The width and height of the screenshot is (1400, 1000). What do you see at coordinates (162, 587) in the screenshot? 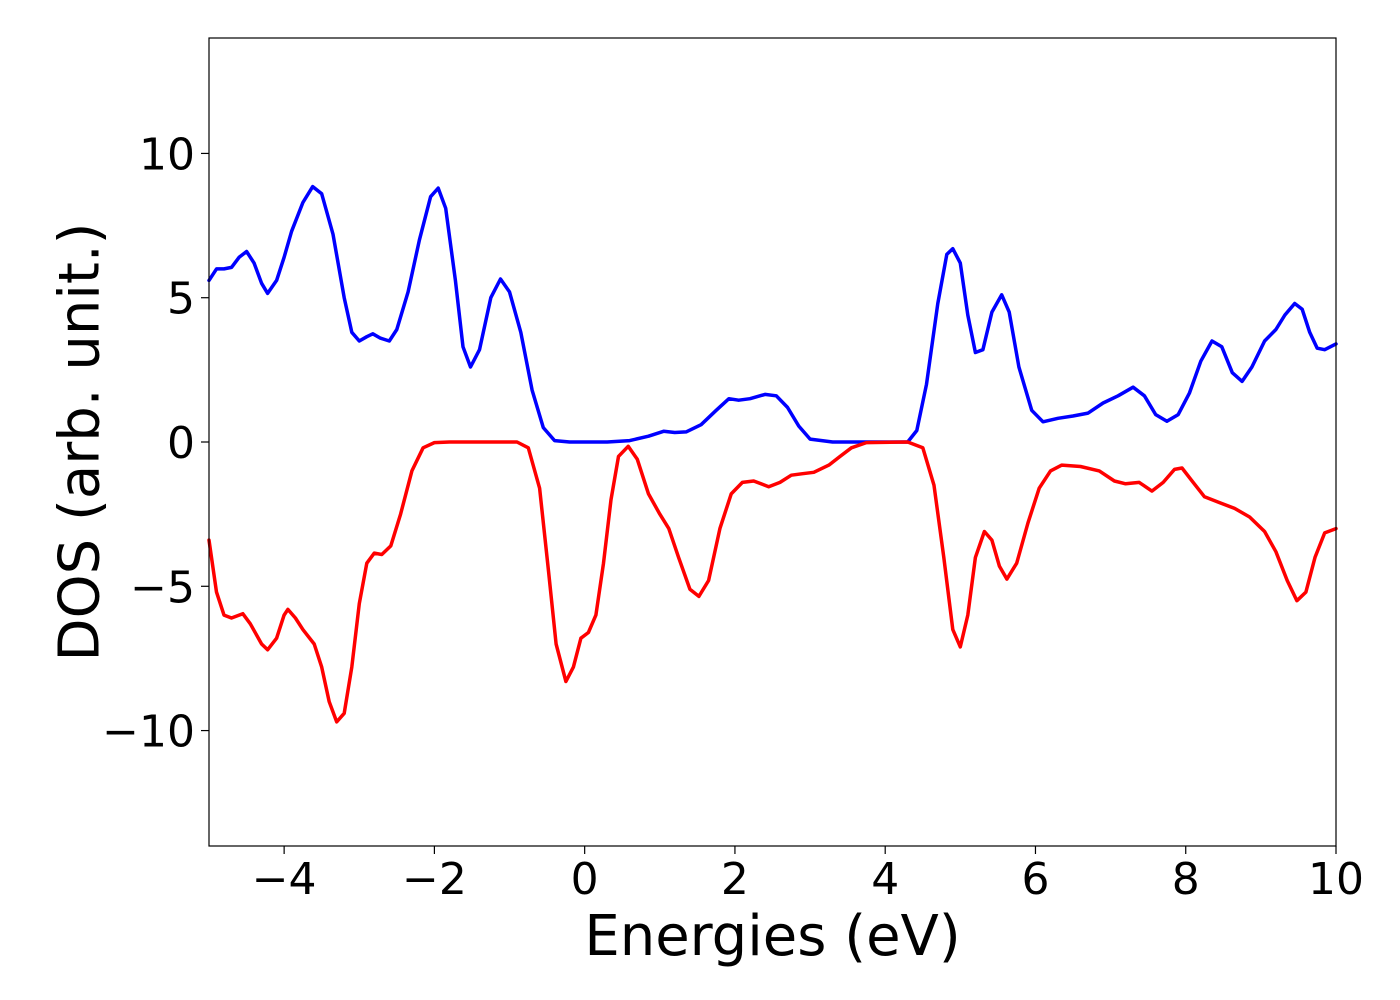
I see `y-tick-label: −5` at bounding box center [162, 587].